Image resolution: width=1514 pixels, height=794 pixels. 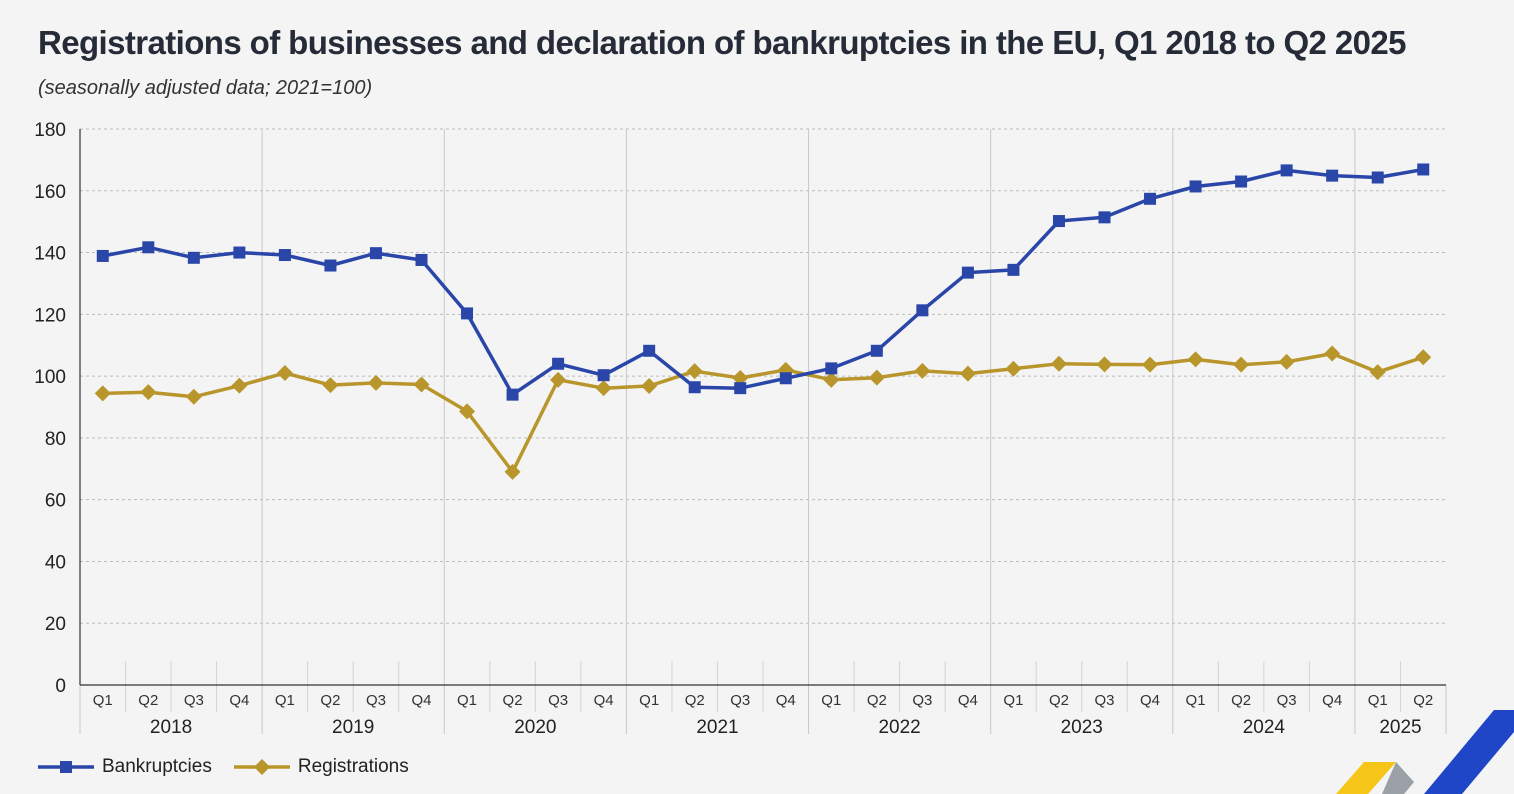 What do you see at coordinates (1398, 778) in the screenshot?
I see `logo-grey-shape` at bounding box center [1398, 778].